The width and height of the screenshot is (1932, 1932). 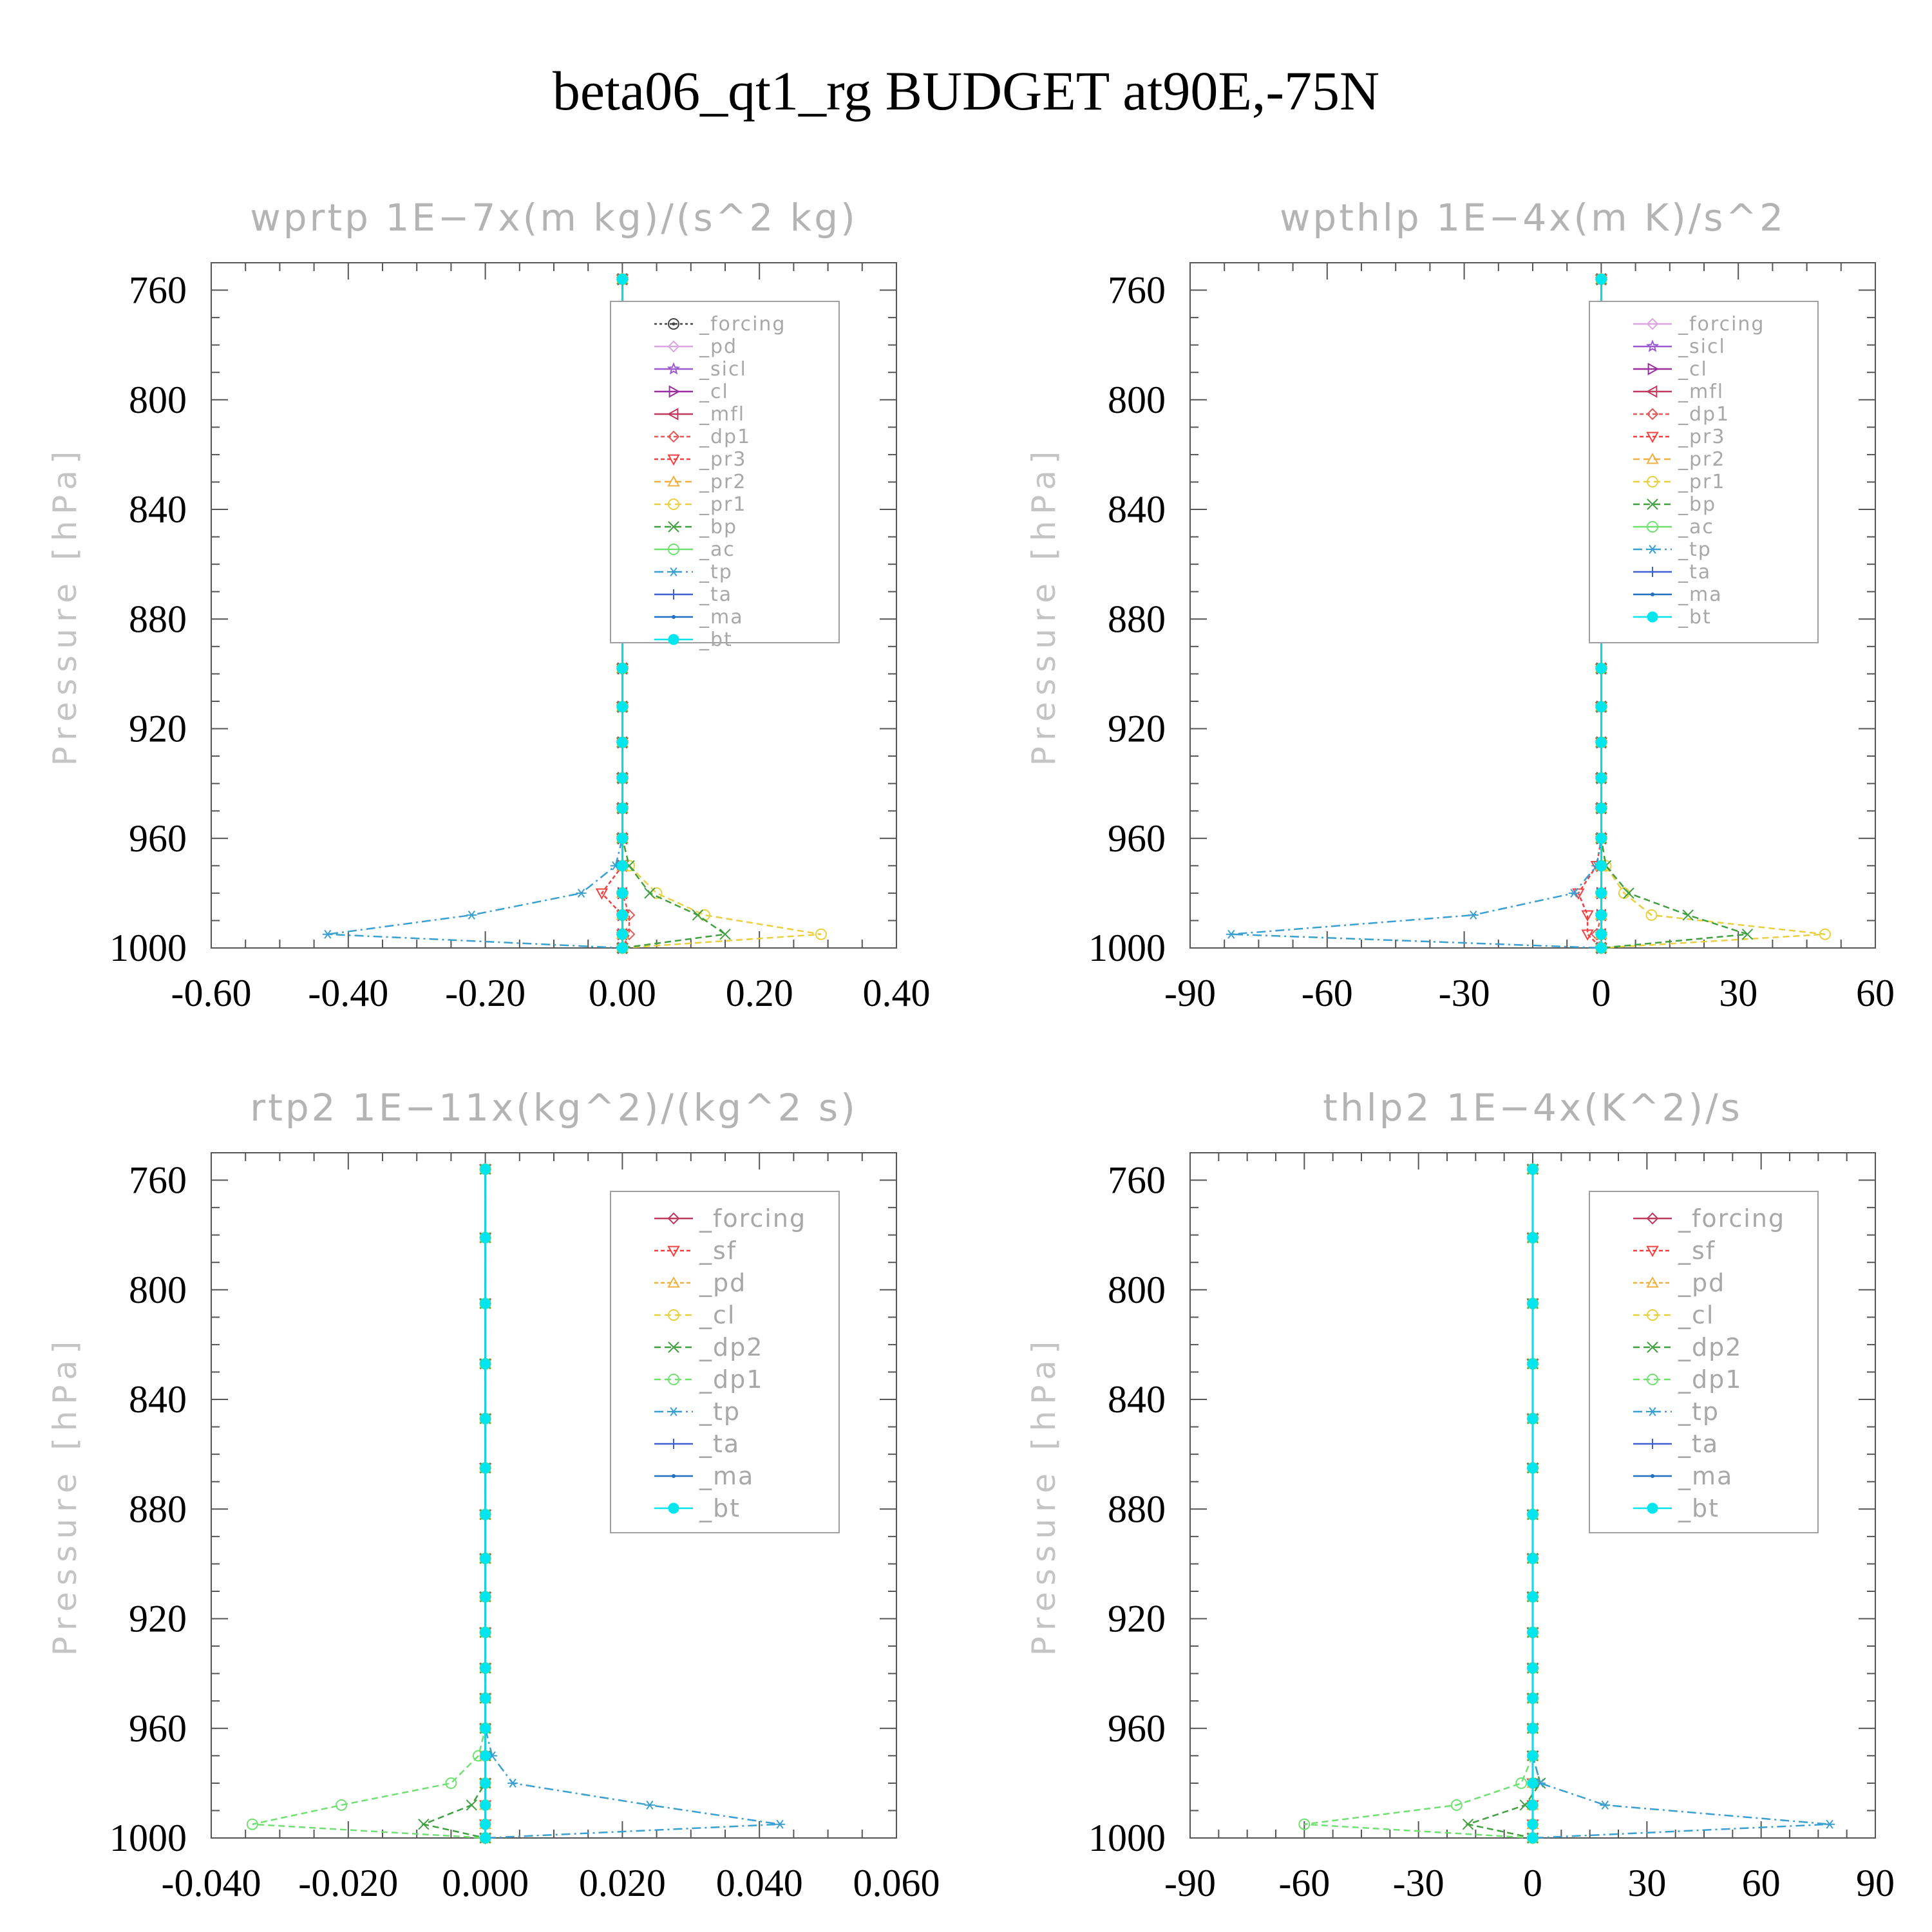 What do you see at coordinates (708, 1347) in the screenshot?
I see `legend-item: _dp2` at bounding box center [708, 1347].